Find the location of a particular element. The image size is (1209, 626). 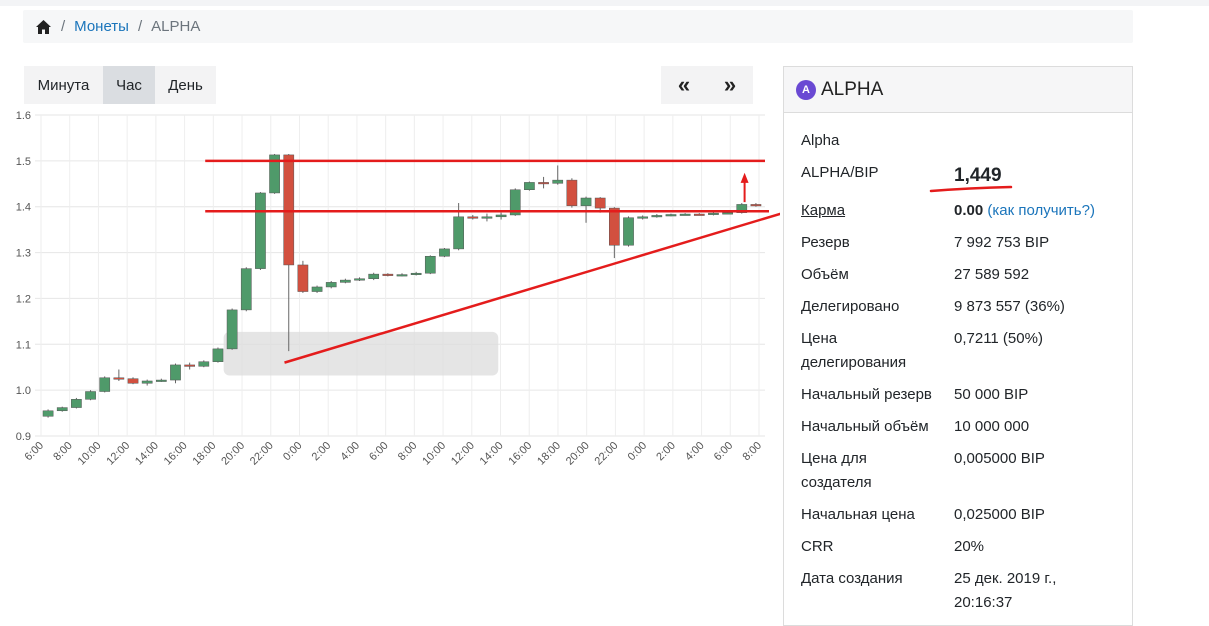

creator-price-label-line2: создателя is located at coordinates (836, 482).